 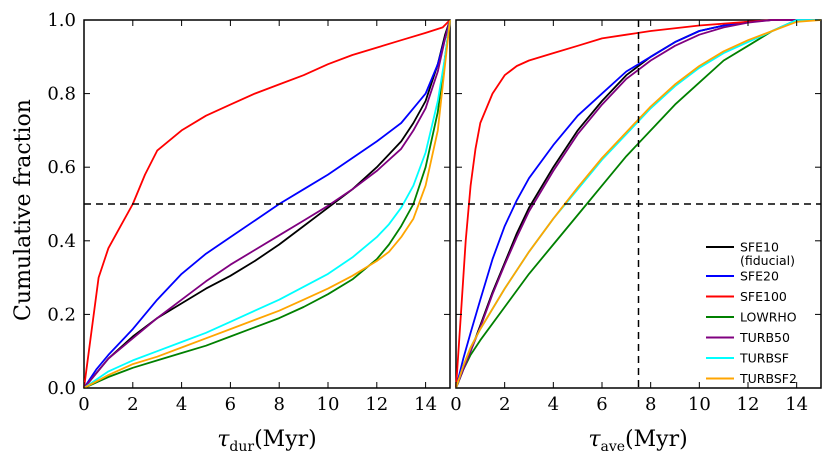 I want to click on legend-label-turb50: TURB50, so click(x=764, y=337).